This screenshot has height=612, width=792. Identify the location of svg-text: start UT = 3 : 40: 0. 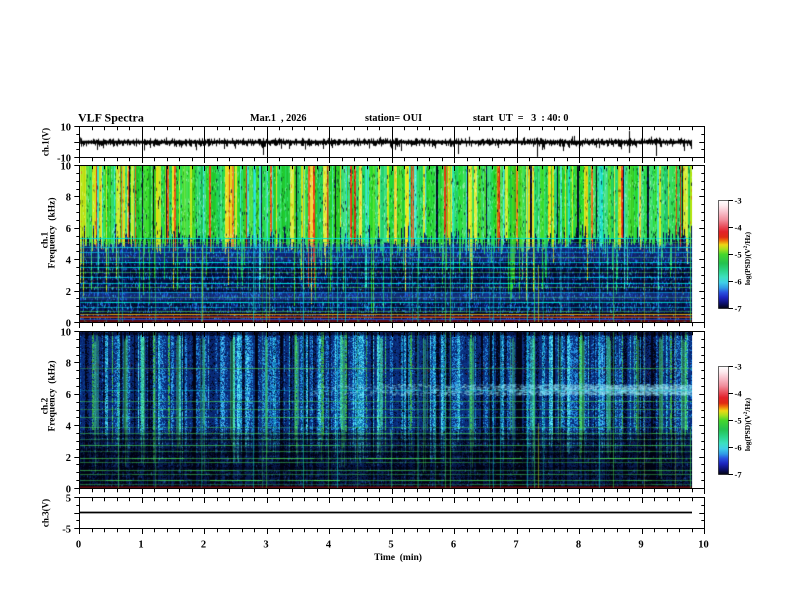
(521, 118).